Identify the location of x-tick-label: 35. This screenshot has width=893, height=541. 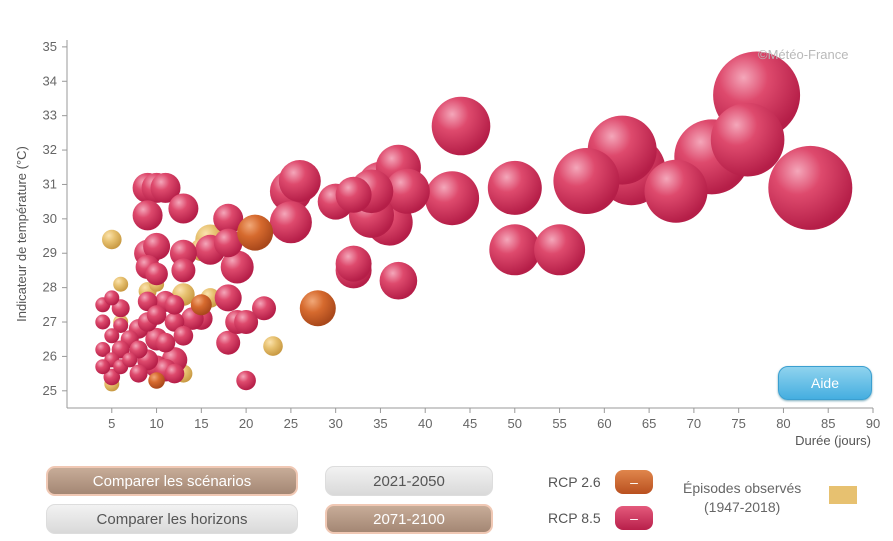
(380, 423).